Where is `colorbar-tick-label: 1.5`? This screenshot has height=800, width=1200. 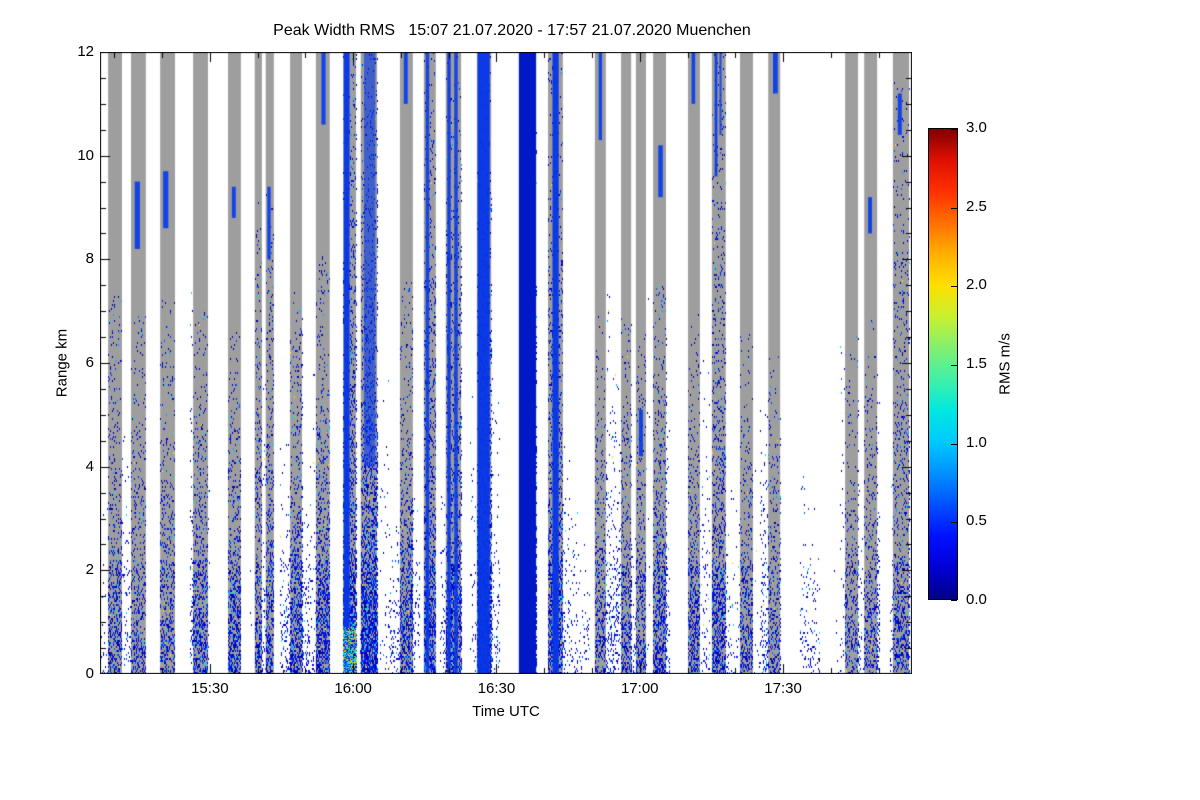
colorbar-tick-label: 1.5 is located at coordinates (976, 363).